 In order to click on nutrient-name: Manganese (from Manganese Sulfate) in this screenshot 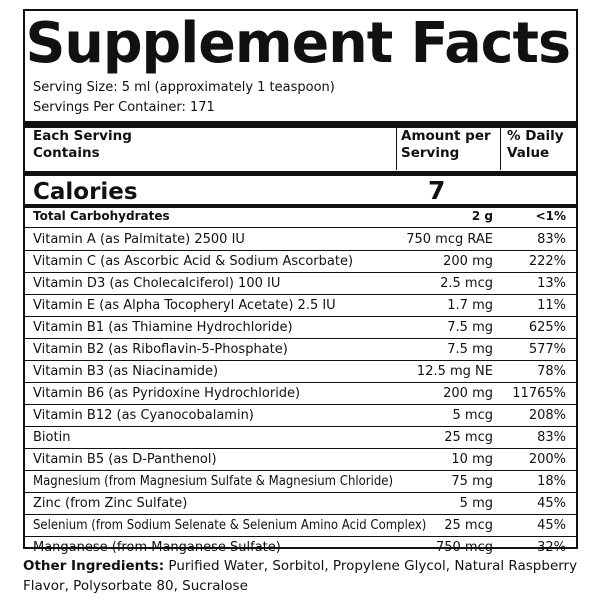, I will do `click(157, 547)`.